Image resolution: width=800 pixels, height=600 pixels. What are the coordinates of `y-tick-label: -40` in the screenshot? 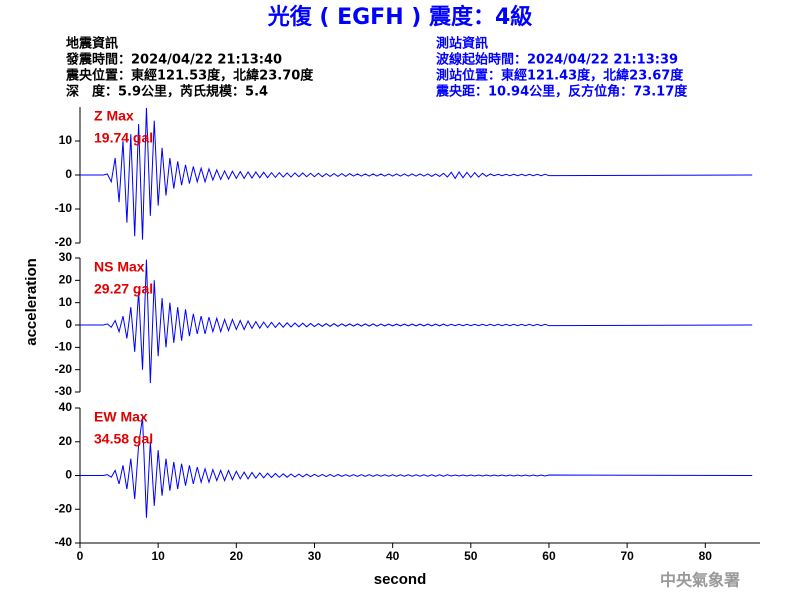 It's located at (64, 542).